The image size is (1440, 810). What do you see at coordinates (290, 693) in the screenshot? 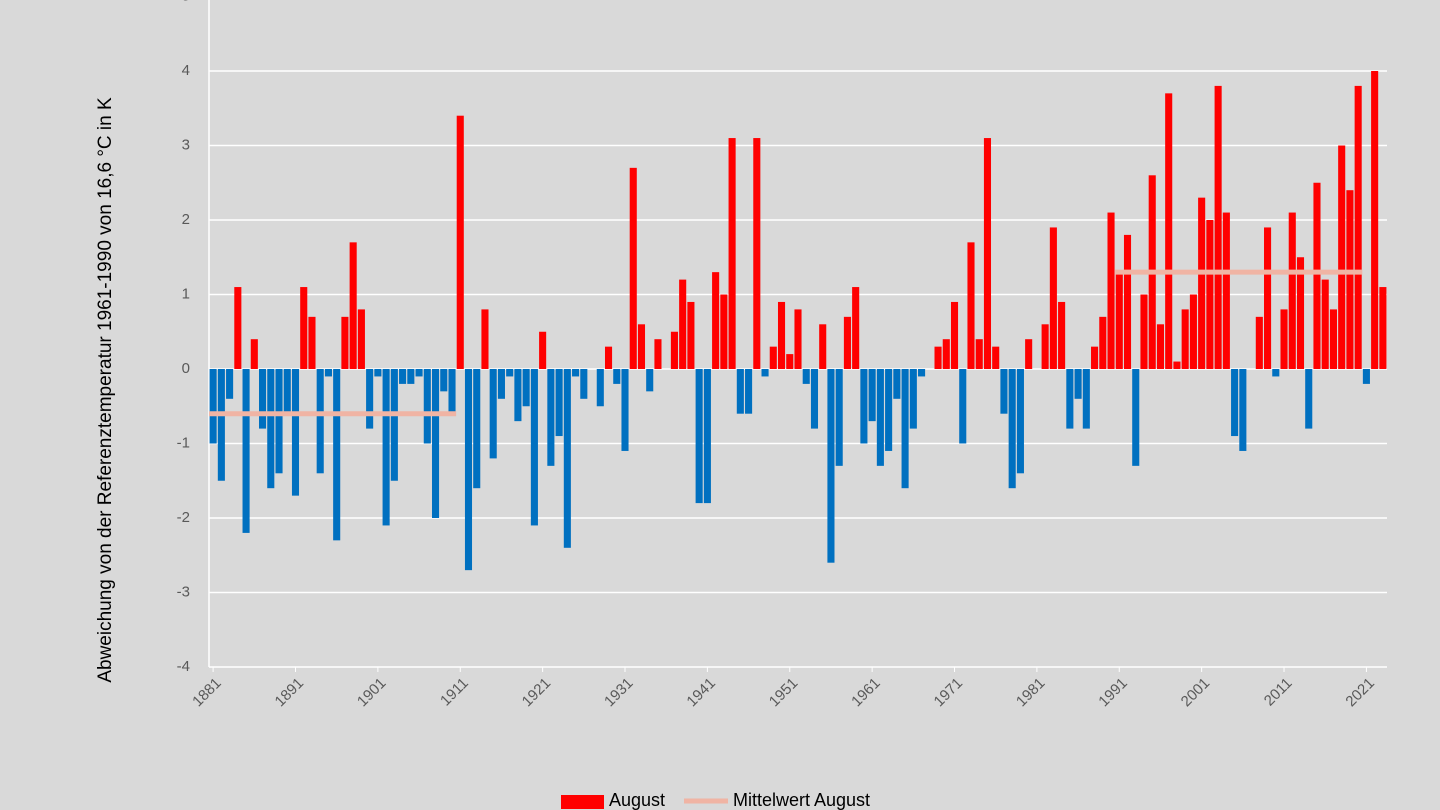
I see `x-tick-label: 1891` at bounding box center [290, 693].